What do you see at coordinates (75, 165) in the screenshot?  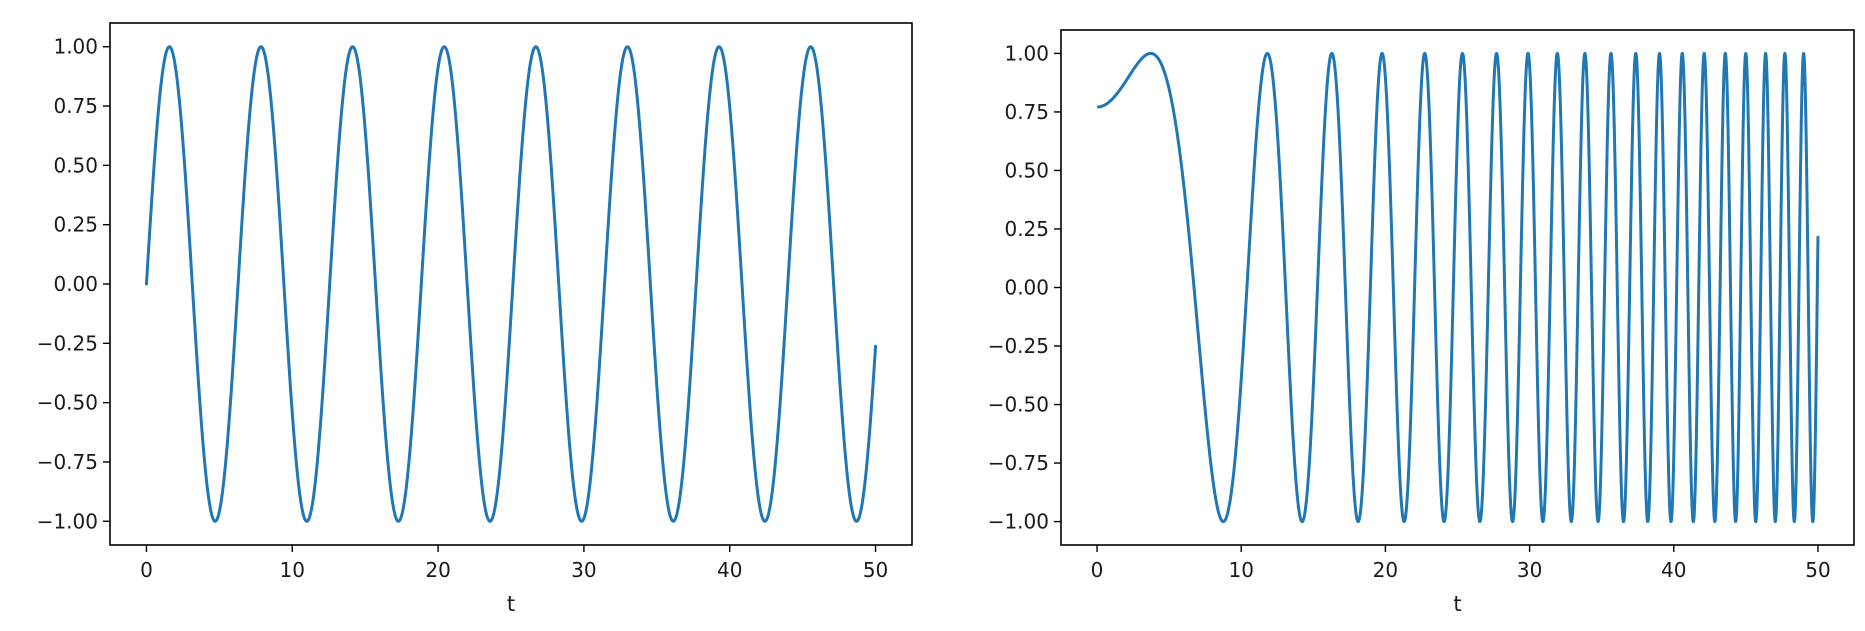 I see `left-y-tick-label: 0.50` at bounding box center [75, 165].